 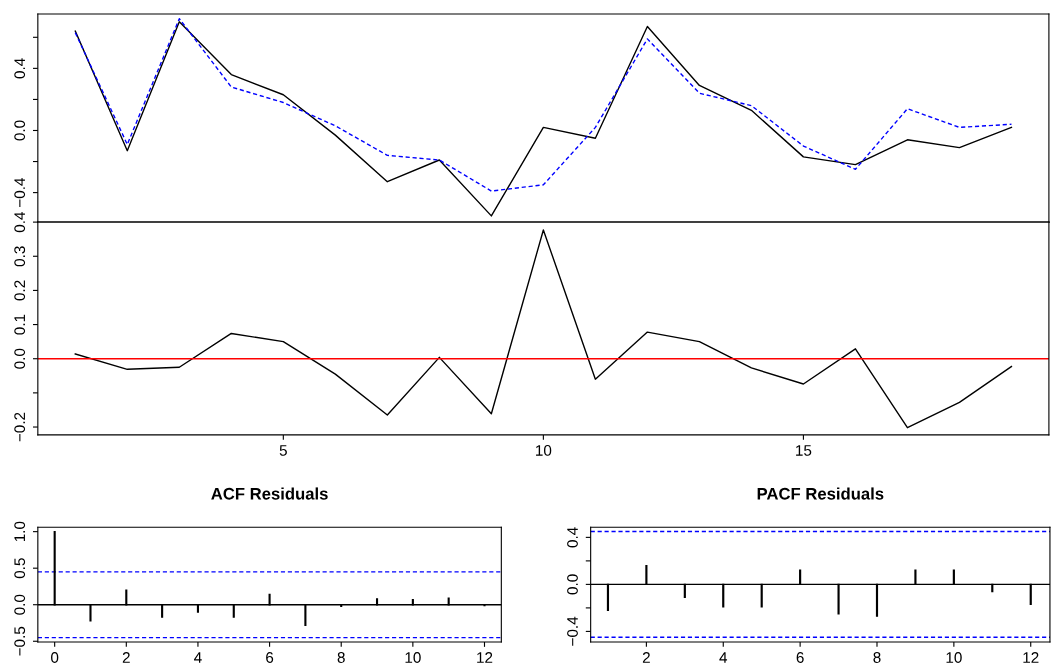 I want to click on y-tick-label: −0.2, so click(x=20, y=427).